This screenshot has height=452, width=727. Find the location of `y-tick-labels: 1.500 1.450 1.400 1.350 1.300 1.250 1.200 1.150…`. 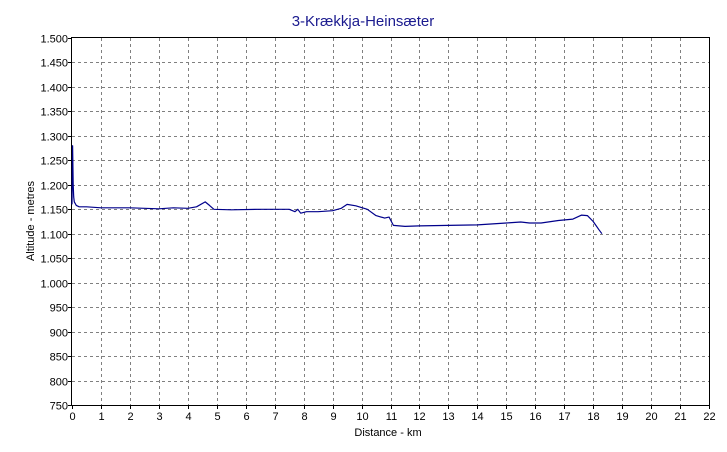

y-tick-labels: 1.500 1.450 1.400 1.350 1.300 1.250 1.200 1.150… is located at coordinates (54, 223).